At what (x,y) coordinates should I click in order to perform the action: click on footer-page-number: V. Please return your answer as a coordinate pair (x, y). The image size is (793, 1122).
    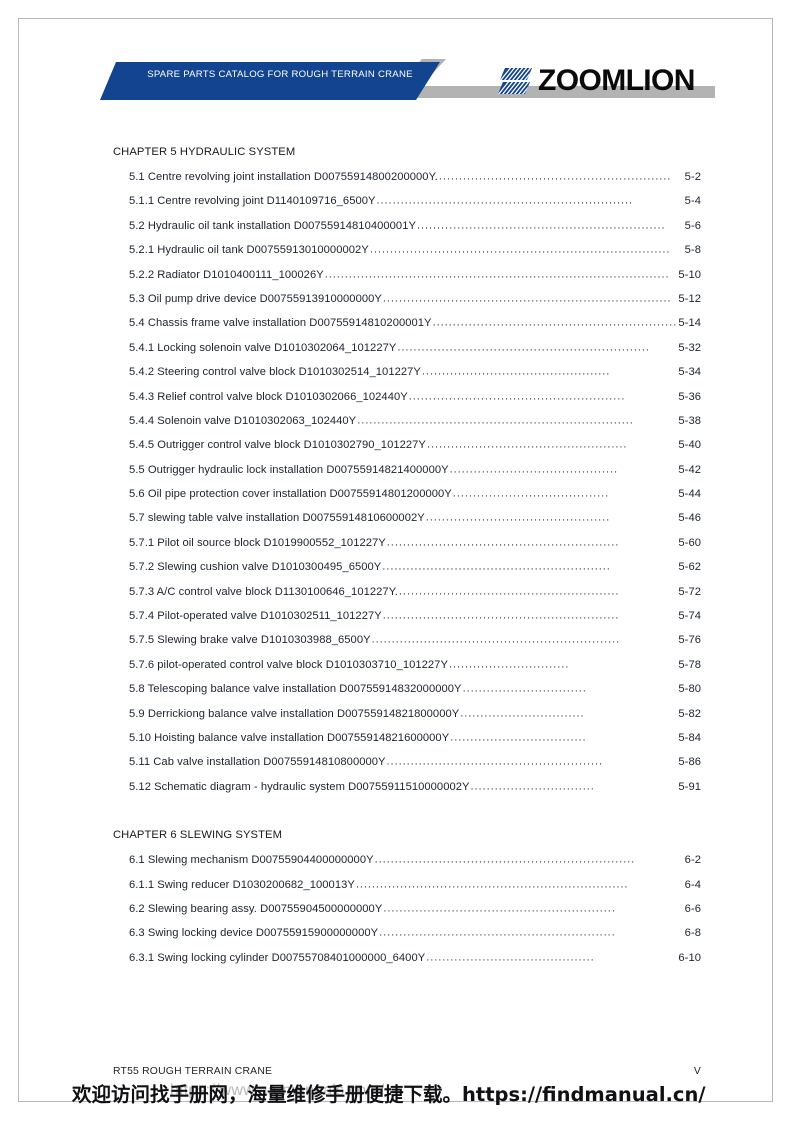
    Looking at the image, I should click on (697, 1071).